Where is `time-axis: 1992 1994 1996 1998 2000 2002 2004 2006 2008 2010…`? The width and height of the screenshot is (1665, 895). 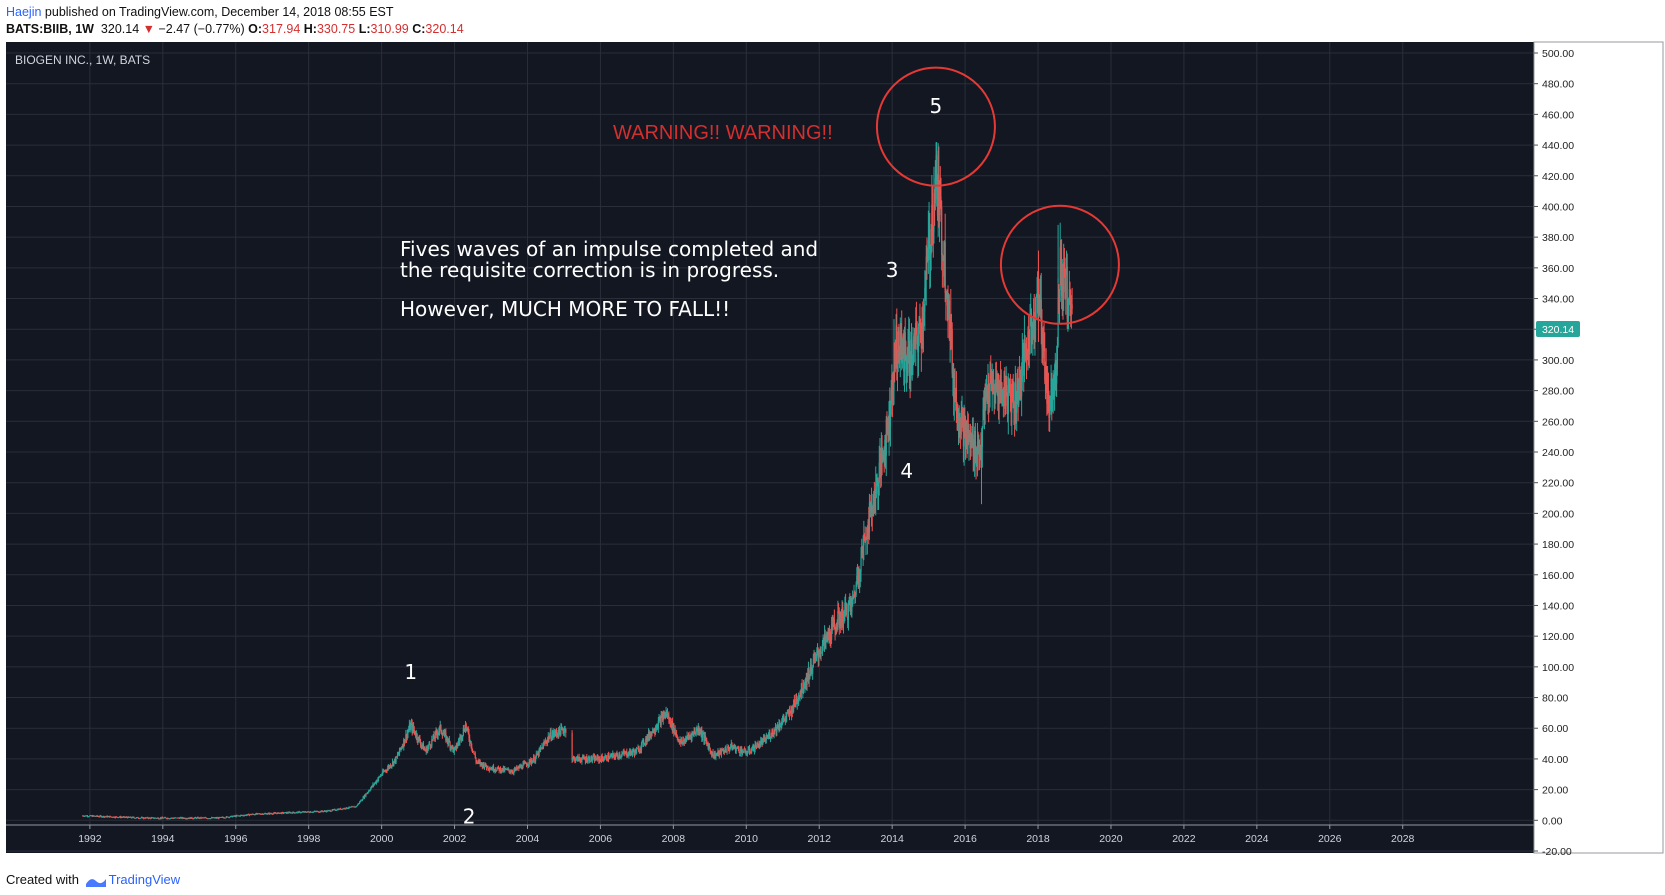 time-axis: 1992 1994 1996 1998 2000 2002 2004 2006 2008 2010… is located at coordinates (770, 834).